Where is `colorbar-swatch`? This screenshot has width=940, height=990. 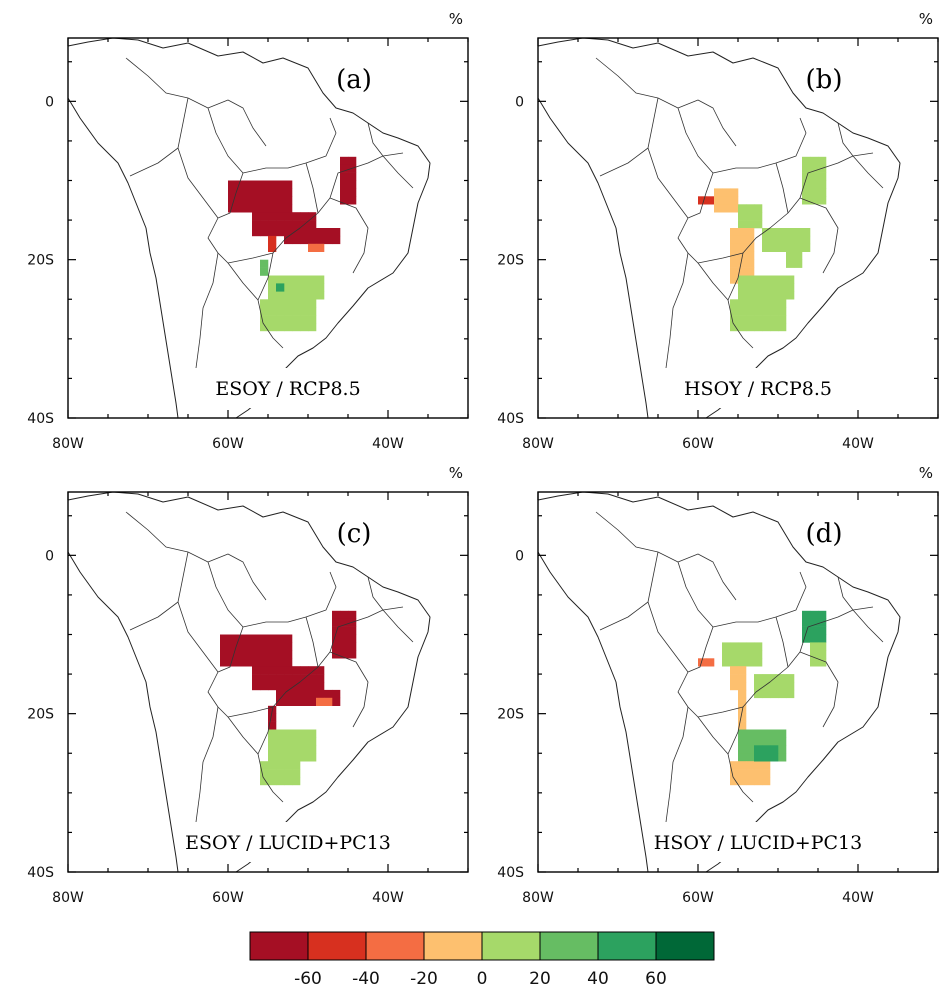 colorbar-swatch is located at coordinates (627, 946).